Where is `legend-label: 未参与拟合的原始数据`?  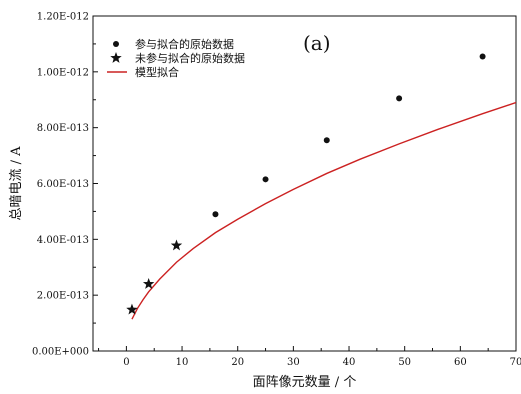 legend-label: 未参与拟合的原始数据 is located at coordinates (190, 58).